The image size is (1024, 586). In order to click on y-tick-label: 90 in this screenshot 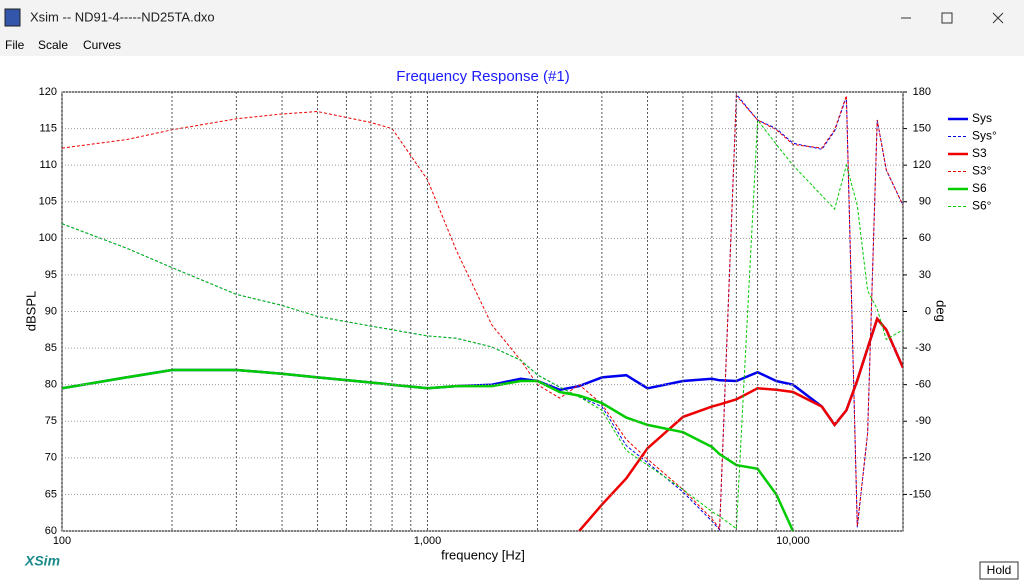, I will do `click(51, 311)`.